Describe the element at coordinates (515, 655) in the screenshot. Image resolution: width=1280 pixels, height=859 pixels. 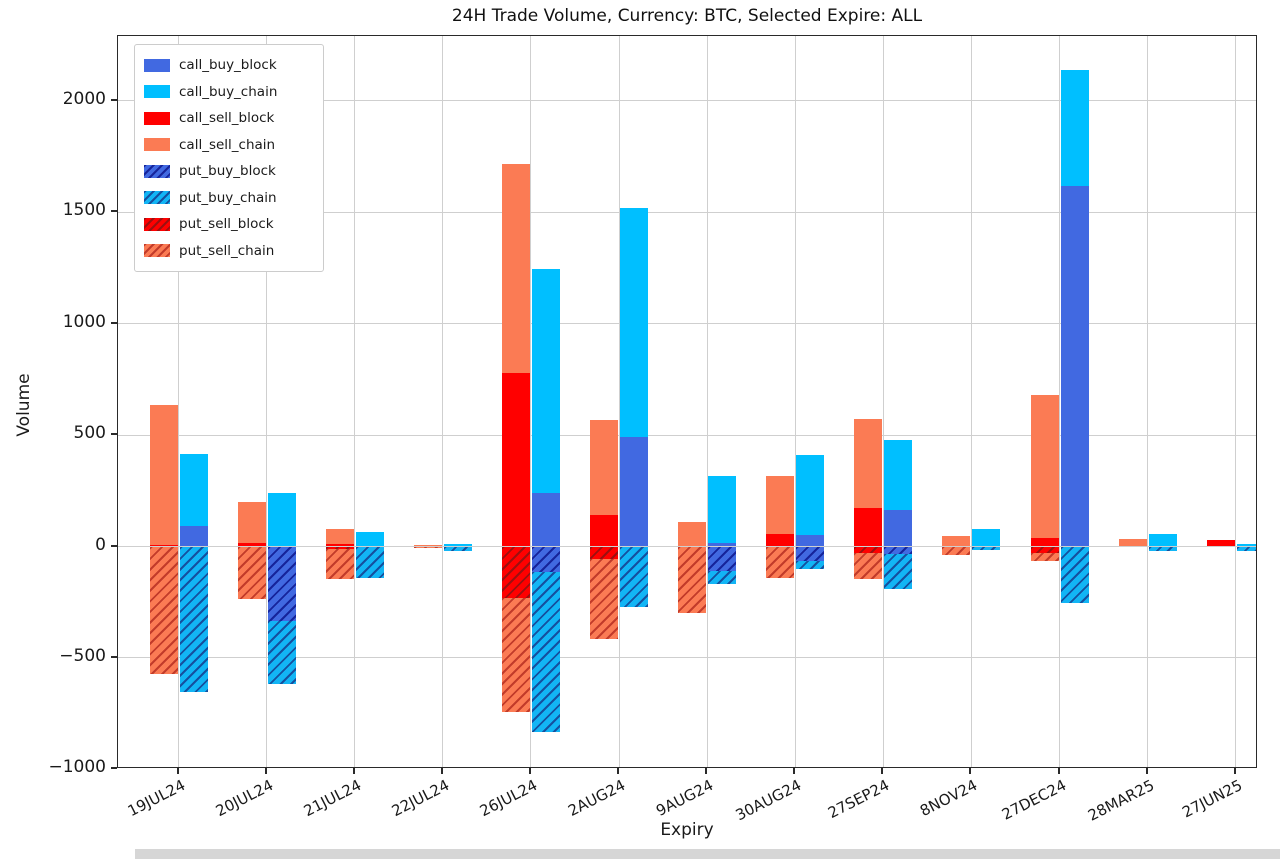
I see `bar-segment-put_sell_chain-26JUL24` at that location.